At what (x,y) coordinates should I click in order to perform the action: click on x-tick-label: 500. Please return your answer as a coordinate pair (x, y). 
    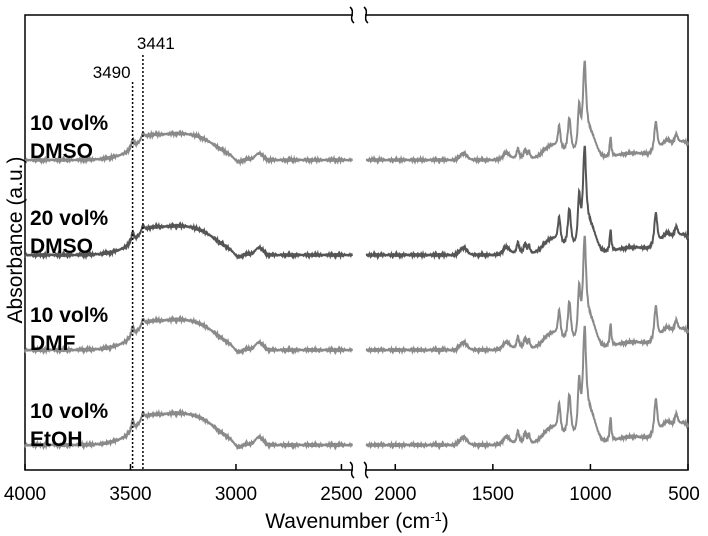
    Looking at the image, I should click on (684, 494).